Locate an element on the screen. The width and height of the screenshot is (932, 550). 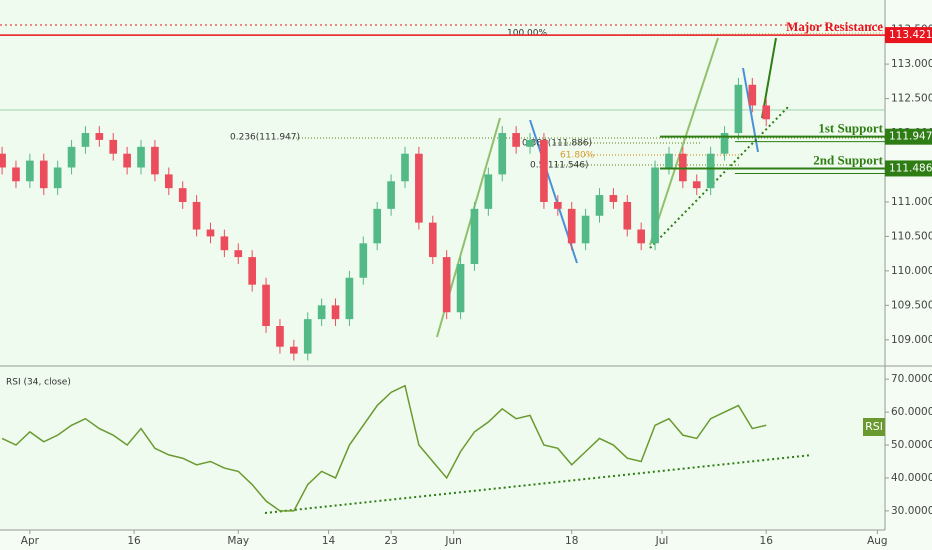
x-tick-label: 23 is located at coordinates (390, 541).